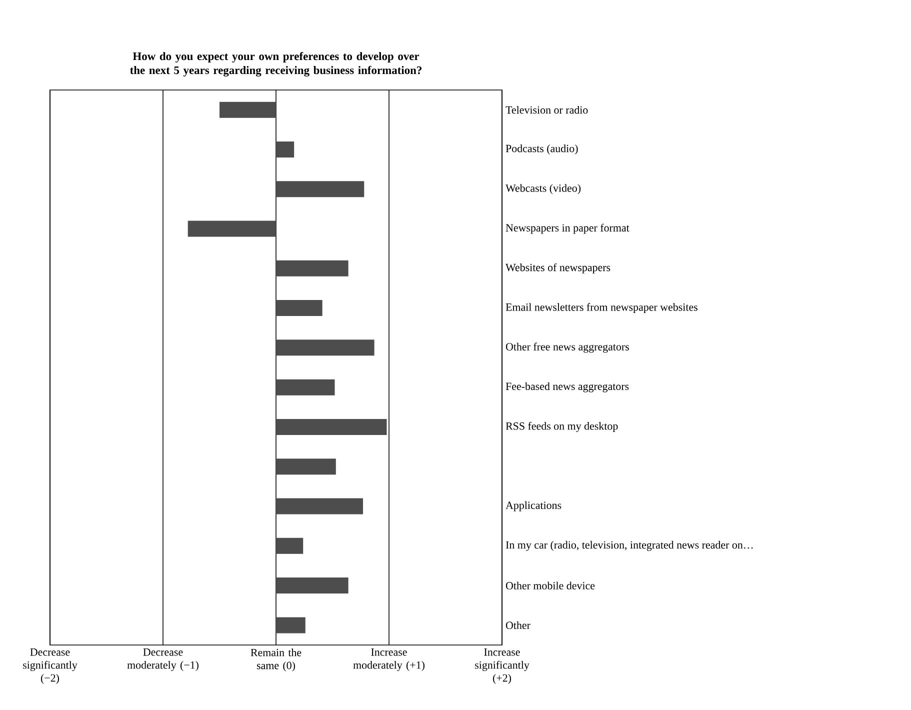  Describe the element at coordinates (276, 64) in the screenshot. I see `chart-title: How do you expect your own preferences to develop over the next 5 years regarding receiving business information?` at that location.